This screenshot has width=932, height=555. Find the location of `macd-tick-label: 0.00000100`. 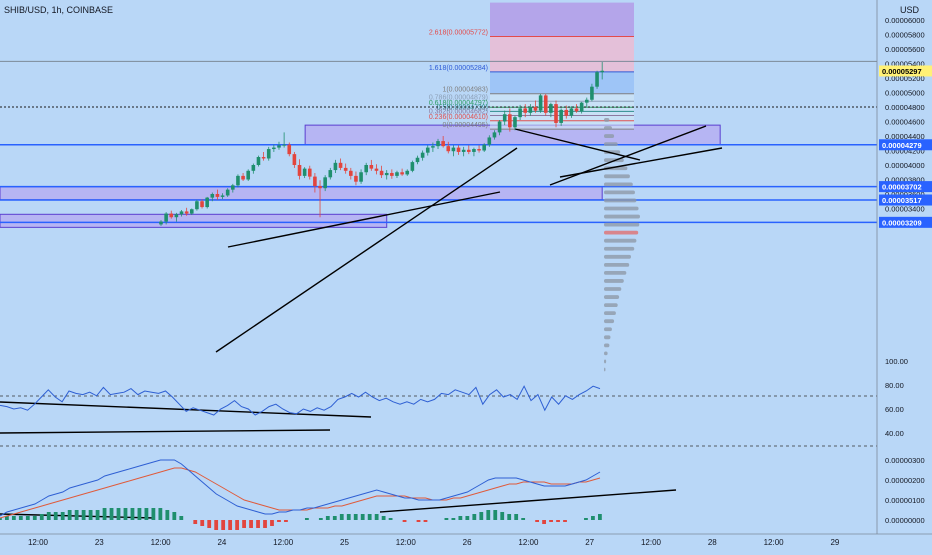

macd-tick-label: 0.00000100 is located at coordinates (905, 500).